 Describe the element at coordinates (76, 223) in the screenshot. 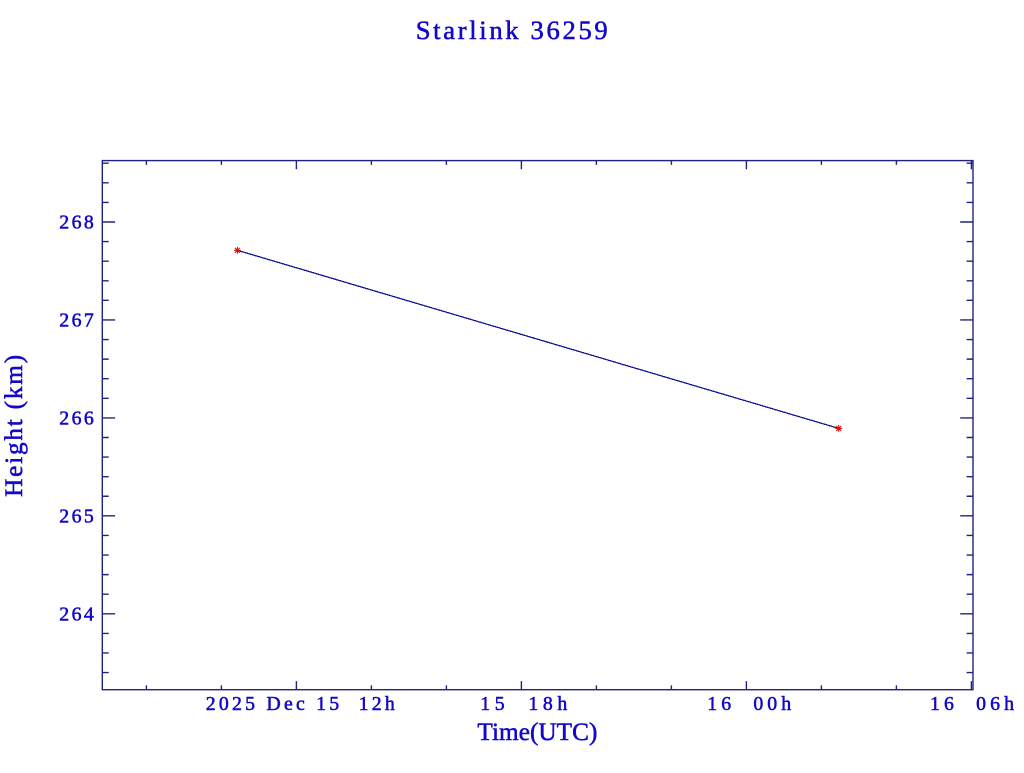

I see `svg-text: 268` at that location.